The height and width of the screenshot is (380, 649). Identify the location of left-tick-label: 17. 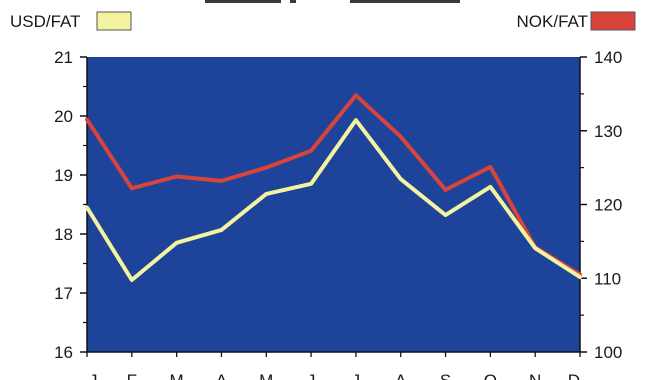
(63, 293).